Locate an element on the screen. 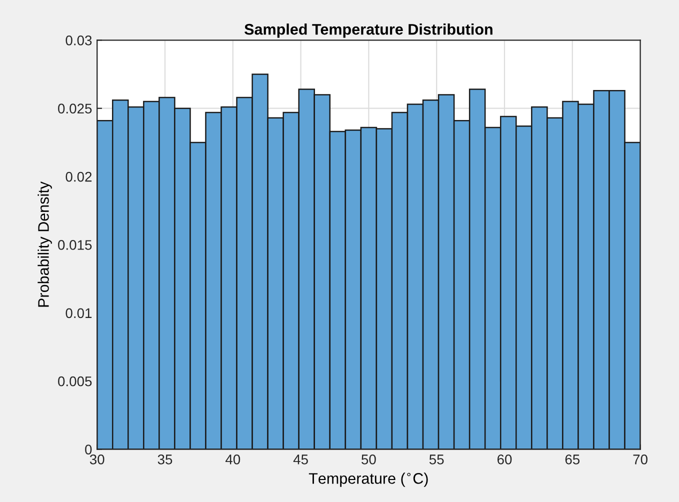  x-tick-label: 50 is located at coordinates (369, 459).